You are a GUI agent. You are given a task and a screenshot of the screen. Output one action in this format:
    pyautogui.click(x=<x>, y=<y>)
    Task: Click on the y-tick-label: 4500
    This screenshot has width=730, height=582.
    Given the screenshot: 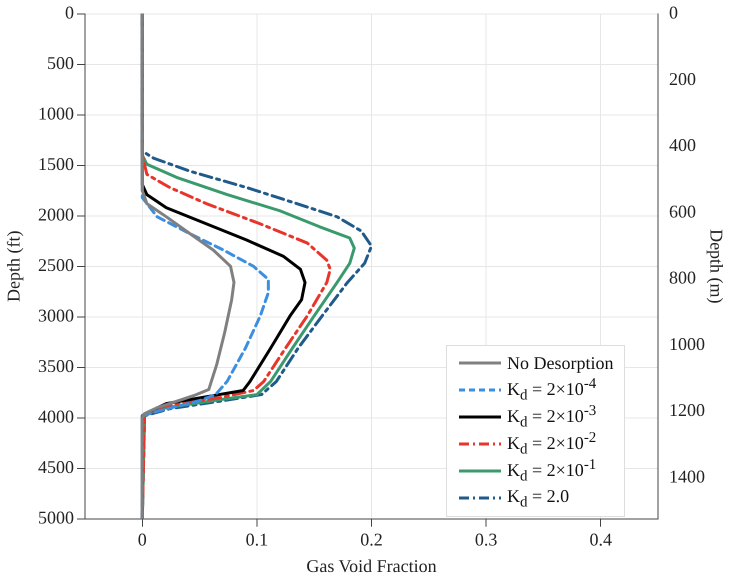 What is the action you would take?
    pyautogui.click(x=56, y=467)
    